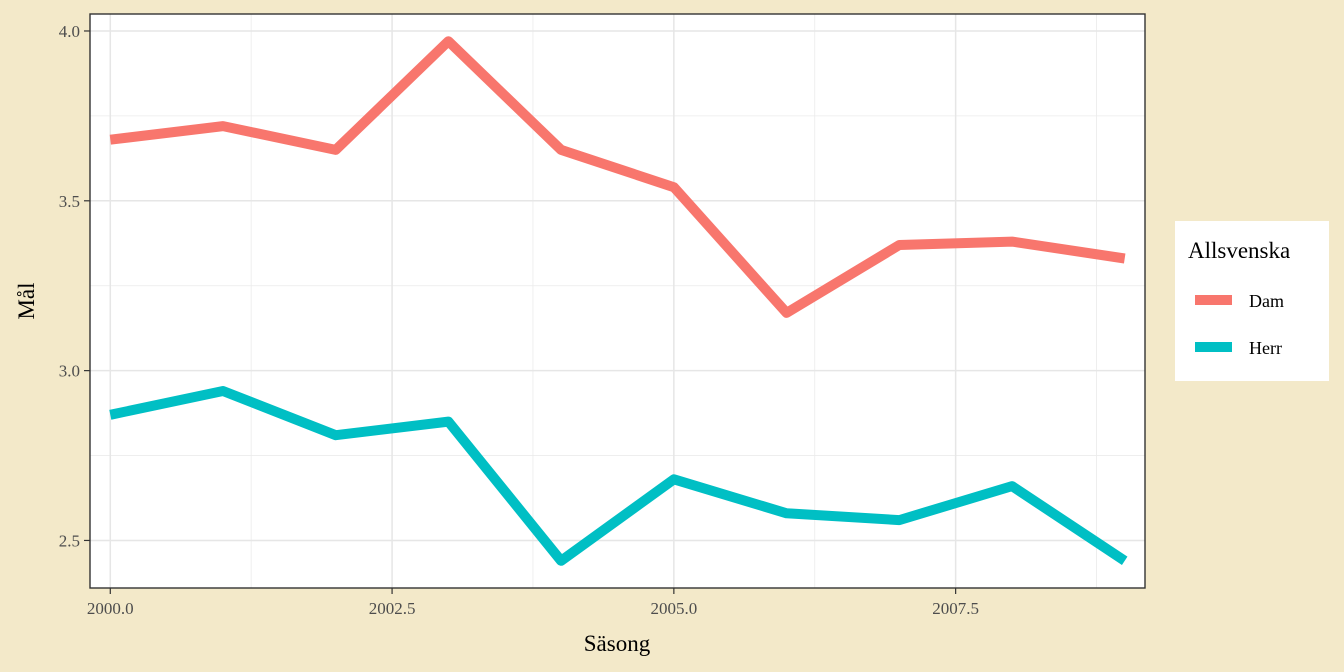 Image resolution: width=1344 pixels, height=672 pixels. I want to click on x-axis-title: Säsong, so click(617, 643).